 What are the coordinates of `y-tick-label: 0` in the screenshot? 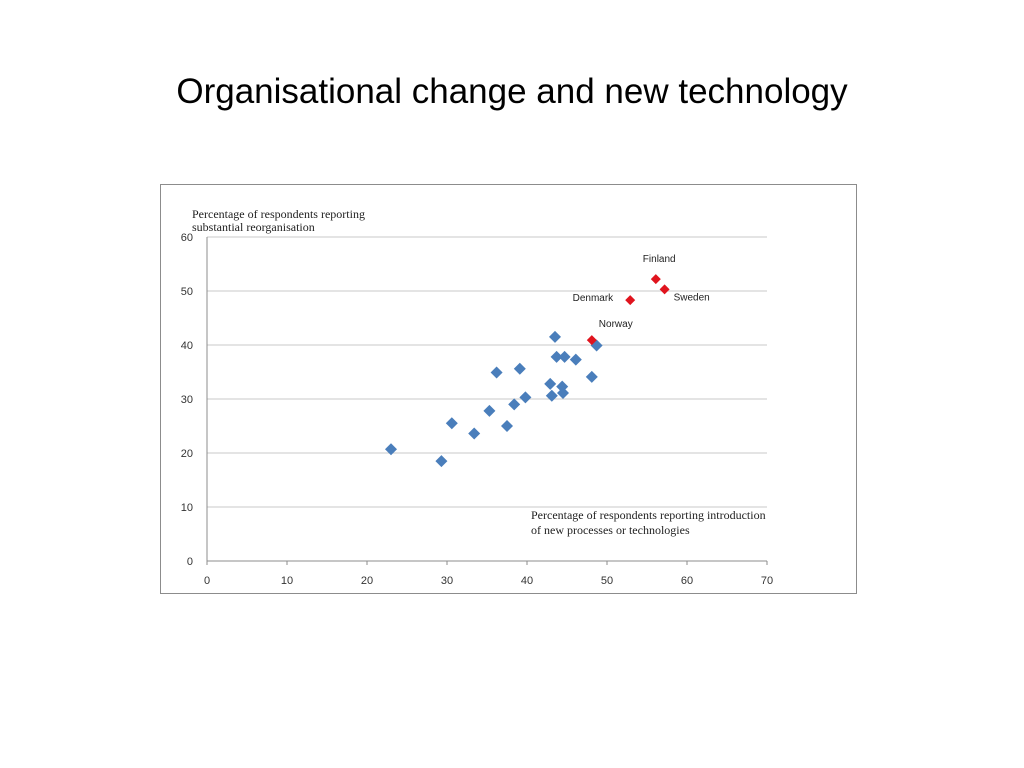 It's located at (190, 562).